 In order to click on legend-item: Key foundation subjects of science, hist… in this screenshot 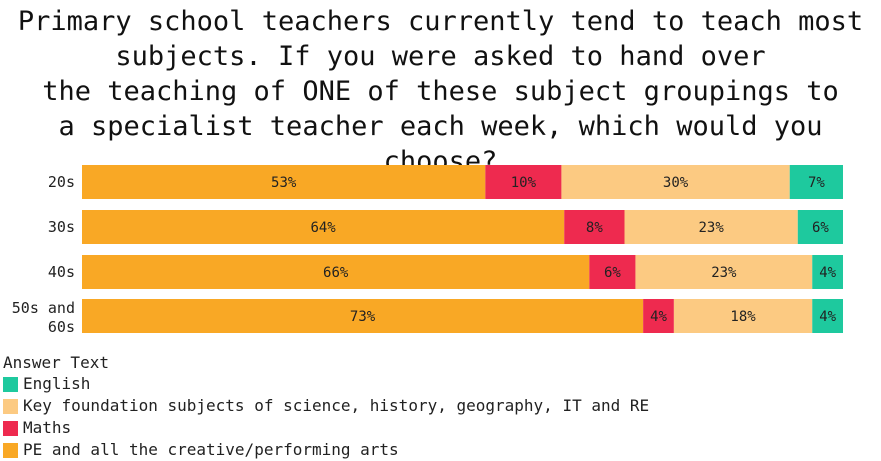, I will do `click(326, 406)`.